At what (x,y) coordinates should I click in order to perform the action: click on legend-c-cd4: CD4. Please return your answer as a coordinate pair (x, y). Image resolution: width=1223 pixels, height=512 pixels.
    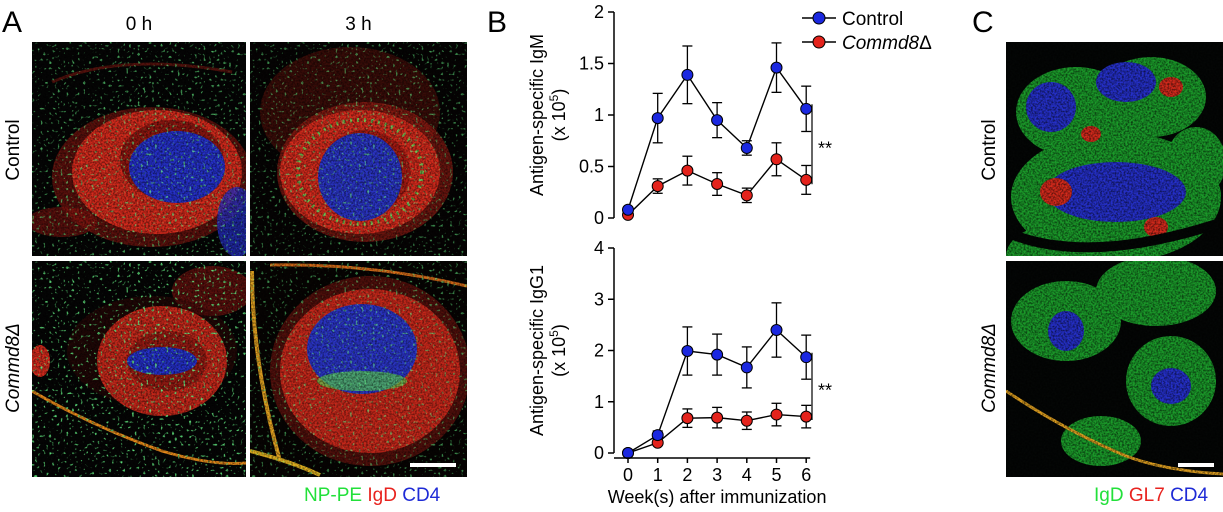
    Looking at the image, I should click on (1189, 495).